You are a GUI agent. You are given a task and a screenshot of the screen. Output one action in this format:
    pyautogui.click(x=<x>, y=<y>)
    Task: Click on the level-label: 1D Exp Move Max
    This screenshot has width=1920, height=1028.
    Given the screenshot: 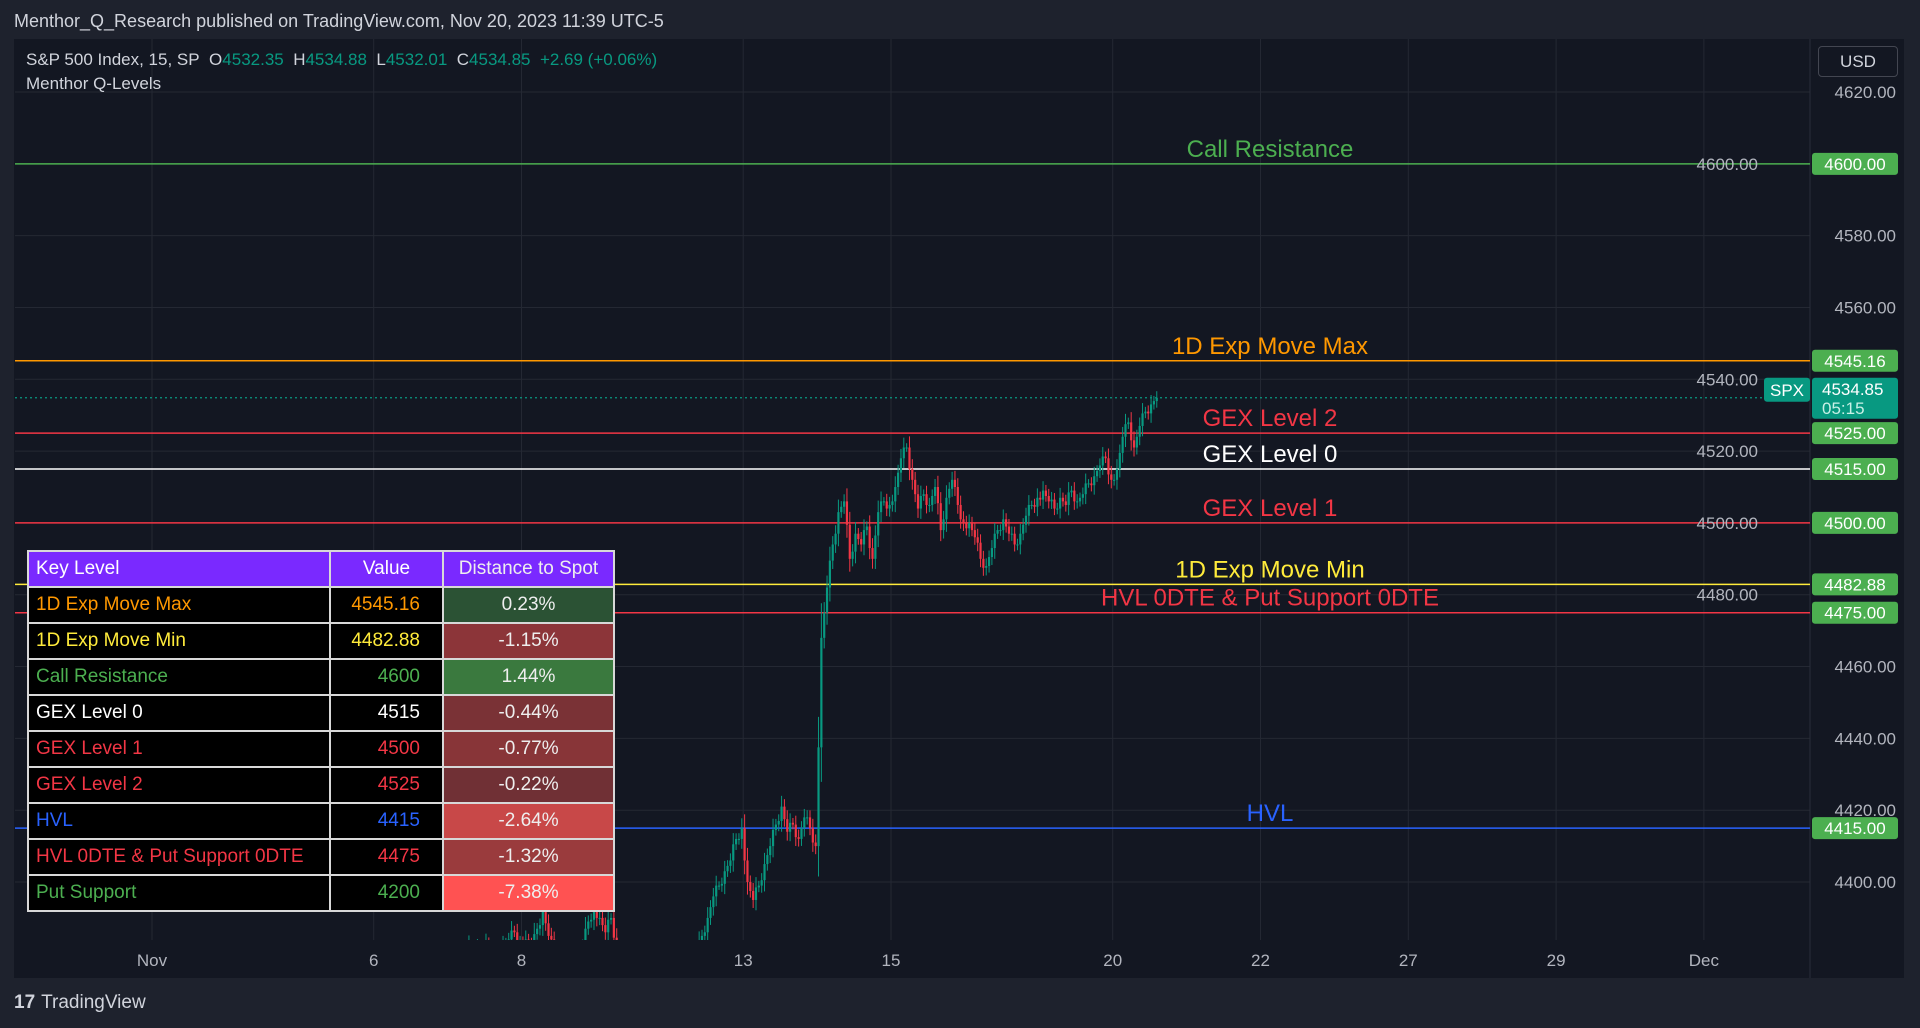 What is the action you would take?
    pyautogui.click(x=1270, y=346)
    